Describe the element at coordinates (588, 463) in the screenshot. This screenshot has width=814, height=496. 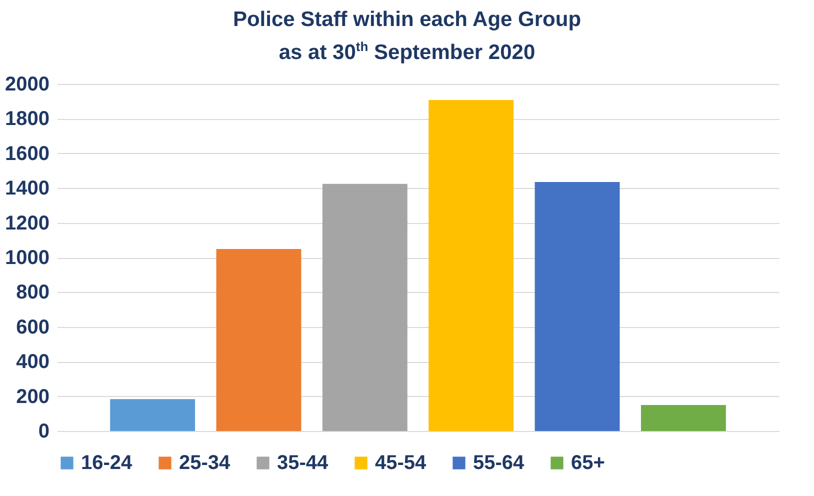
I see `legend-label: 65+` at that location.